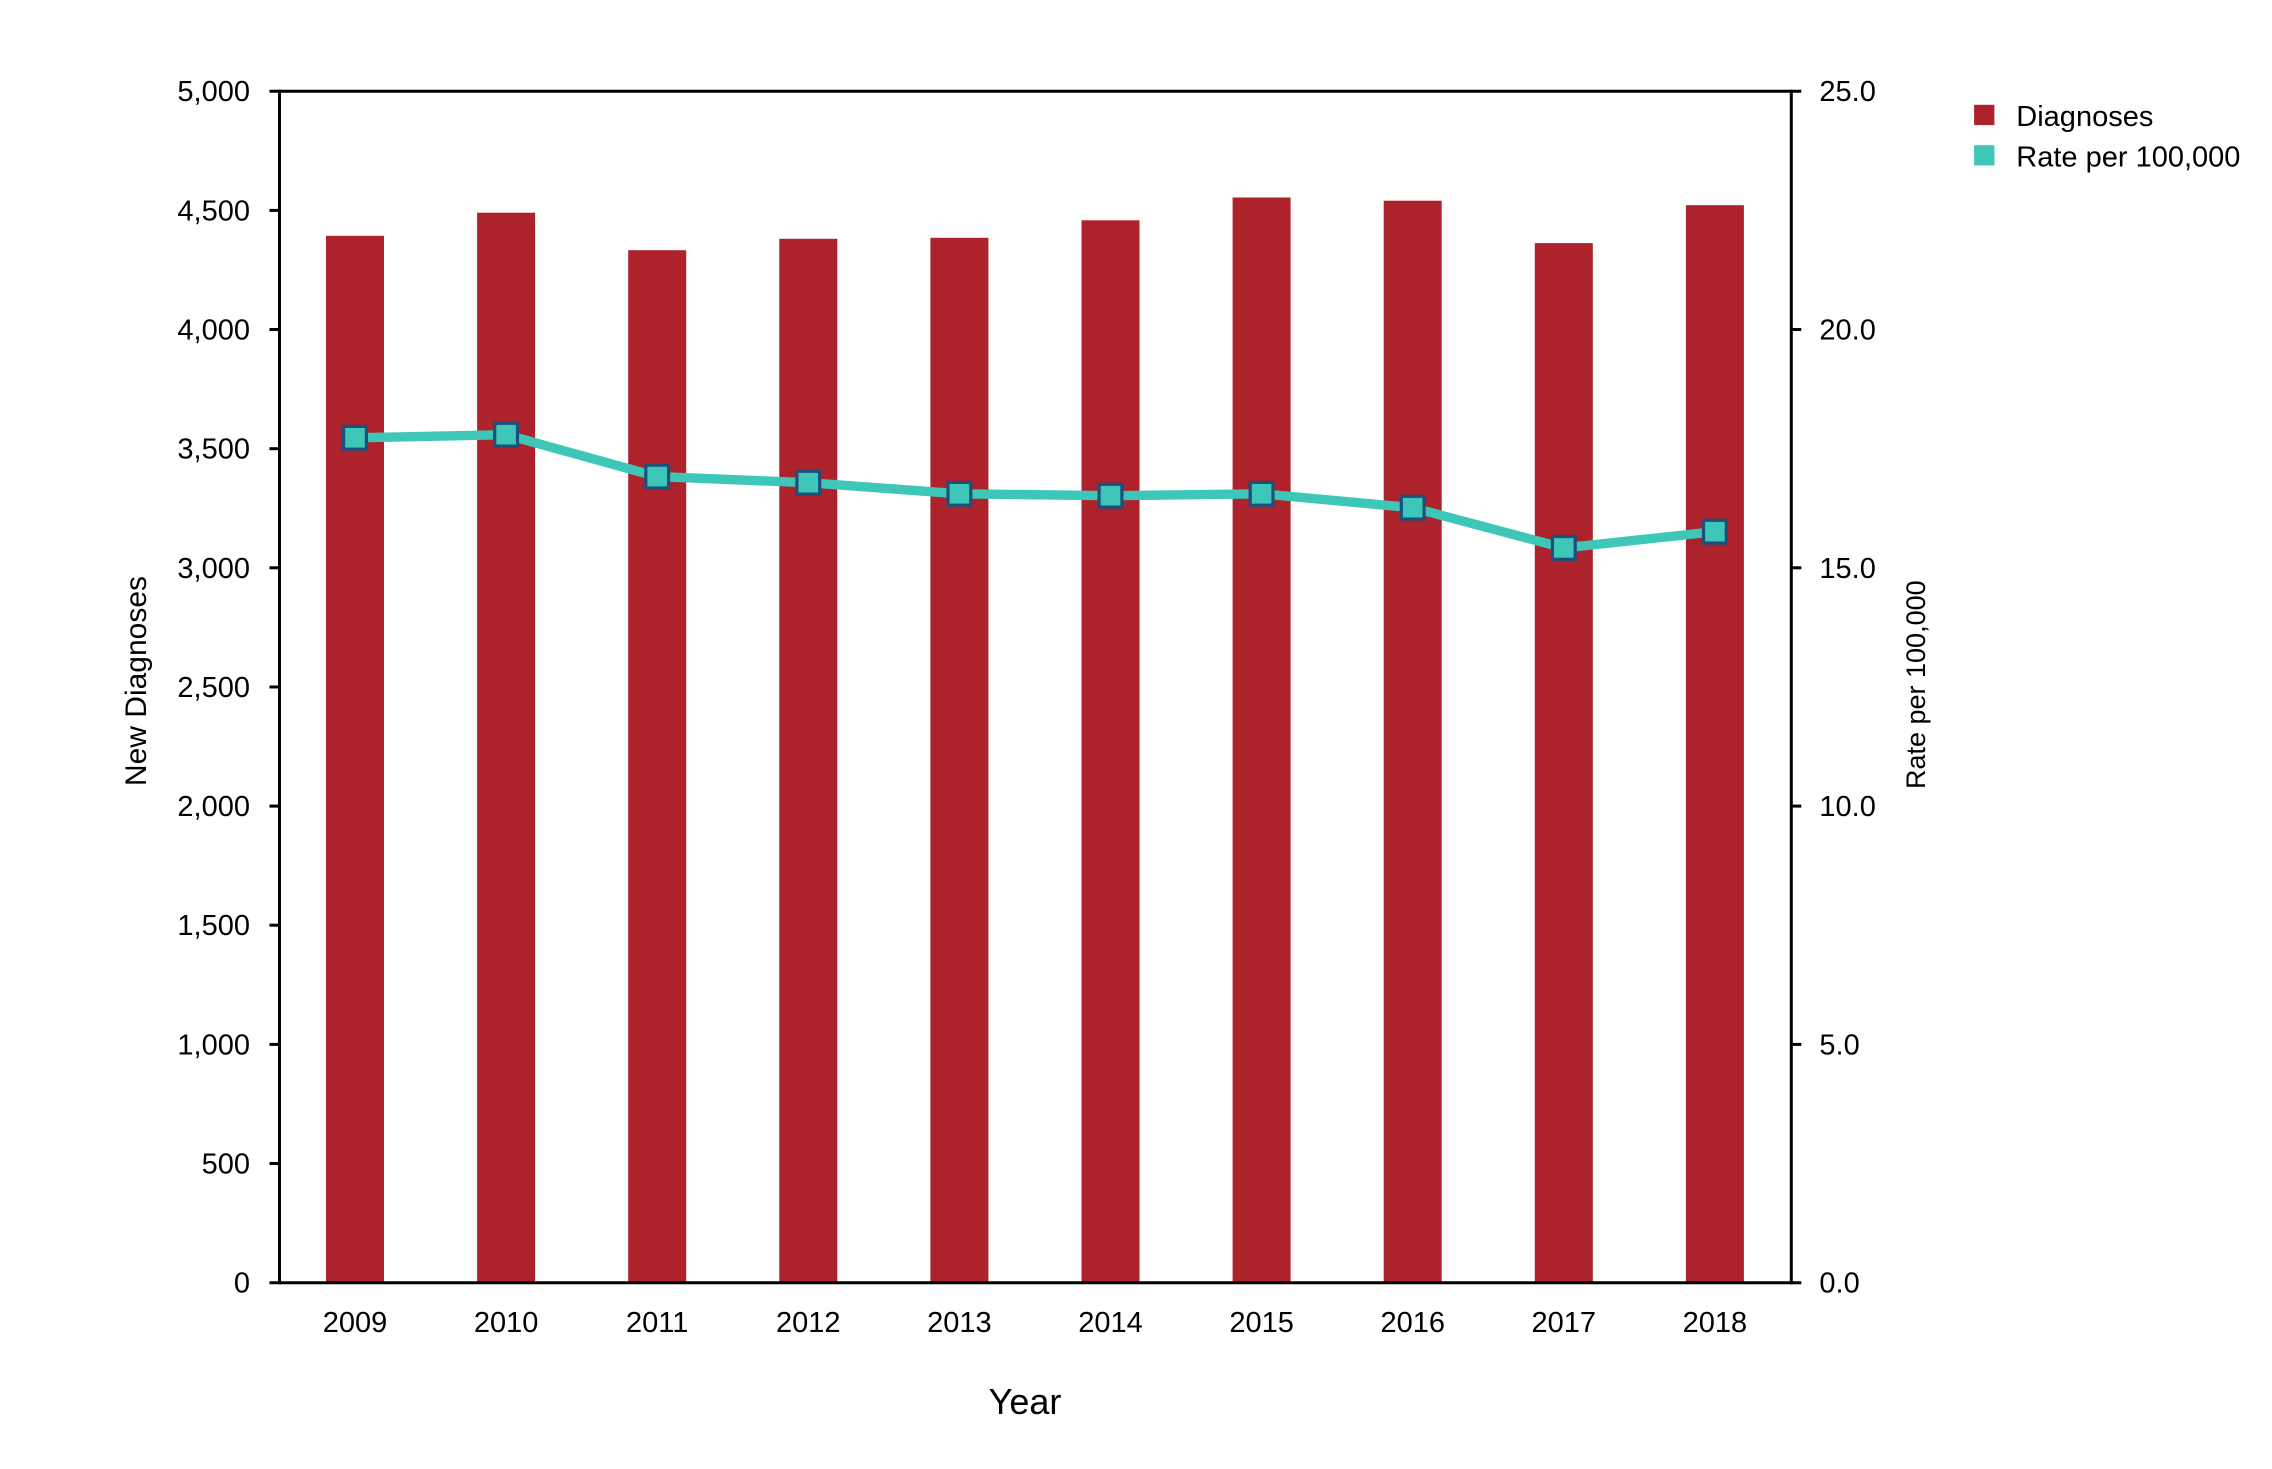 Image resolution: width=2272 pixels, height=1469 pixels. What do you see at coordinates (1839, 1045) in the screenshot?
I see `svg-text: 5.0` at bounding box center [1839, 1045].